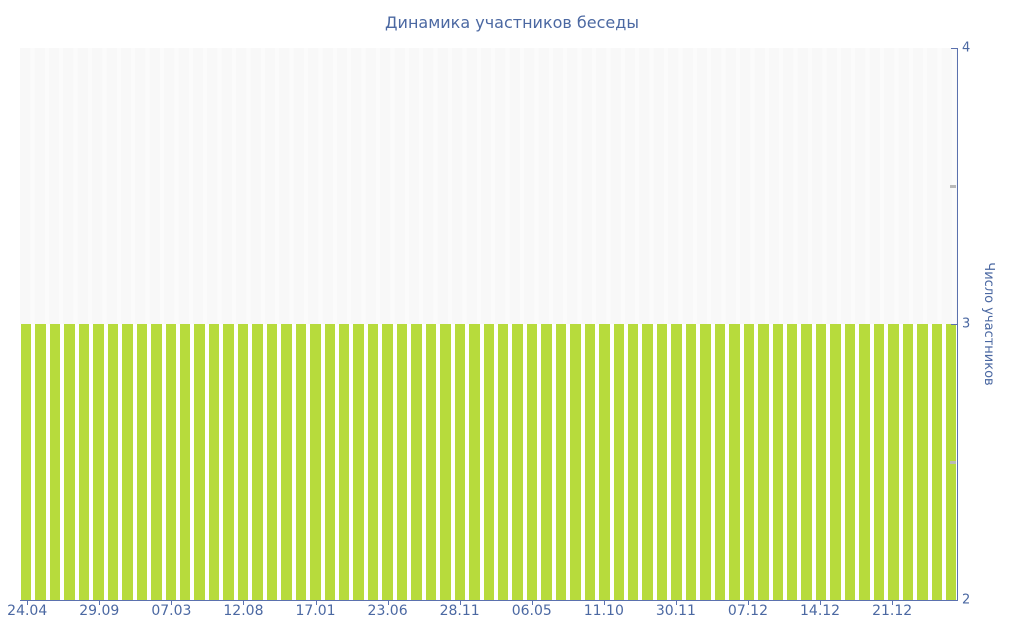 Image resolution: width=1024 pixels, height=640 pixels. Describe the element at coordinates (489, 600) in the screenshot. I see `x-axis-line` at that location.